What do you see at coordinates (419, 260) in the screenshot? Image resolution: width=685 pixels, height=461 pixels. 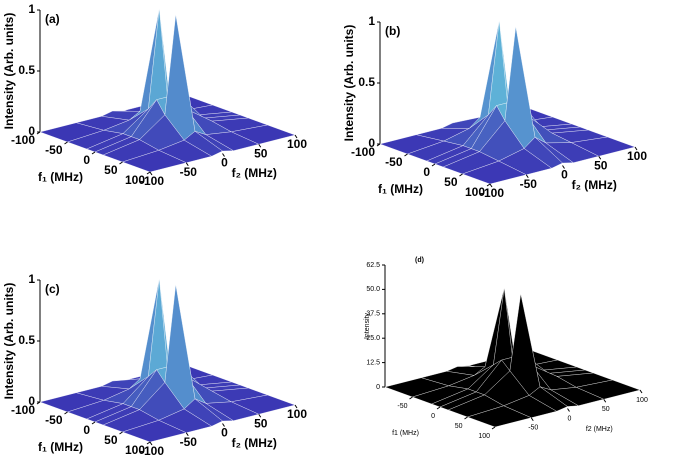 I see `panel-label: (d)` at bounding box center [419, 260].